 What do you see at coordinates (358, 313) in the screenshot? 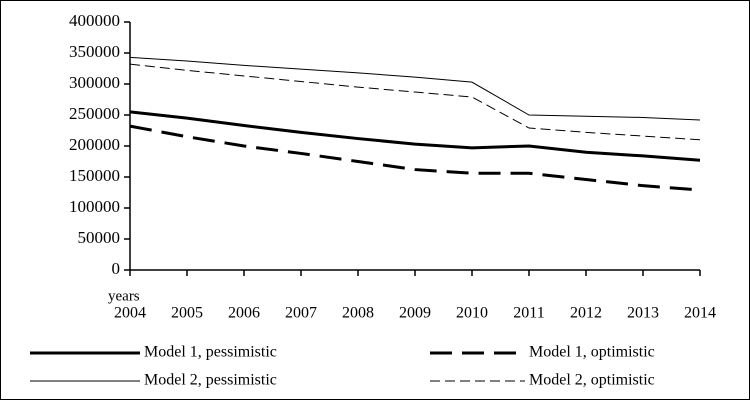
I see `x-tick-label: 2008` at bounding box center [358, 313].